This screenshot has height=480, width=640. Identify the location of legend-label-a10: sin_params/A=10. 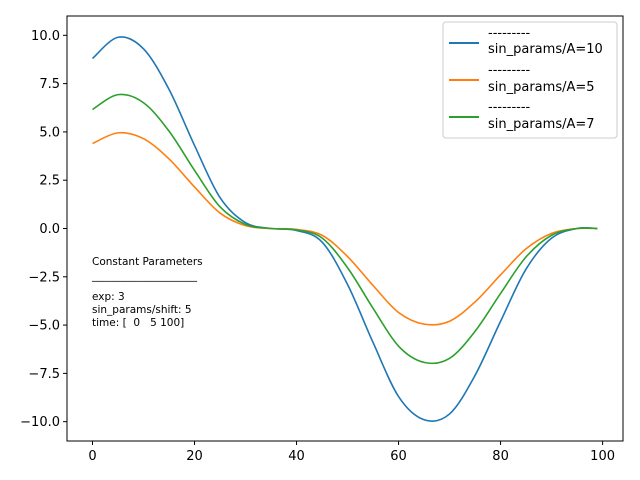
(545, 49).